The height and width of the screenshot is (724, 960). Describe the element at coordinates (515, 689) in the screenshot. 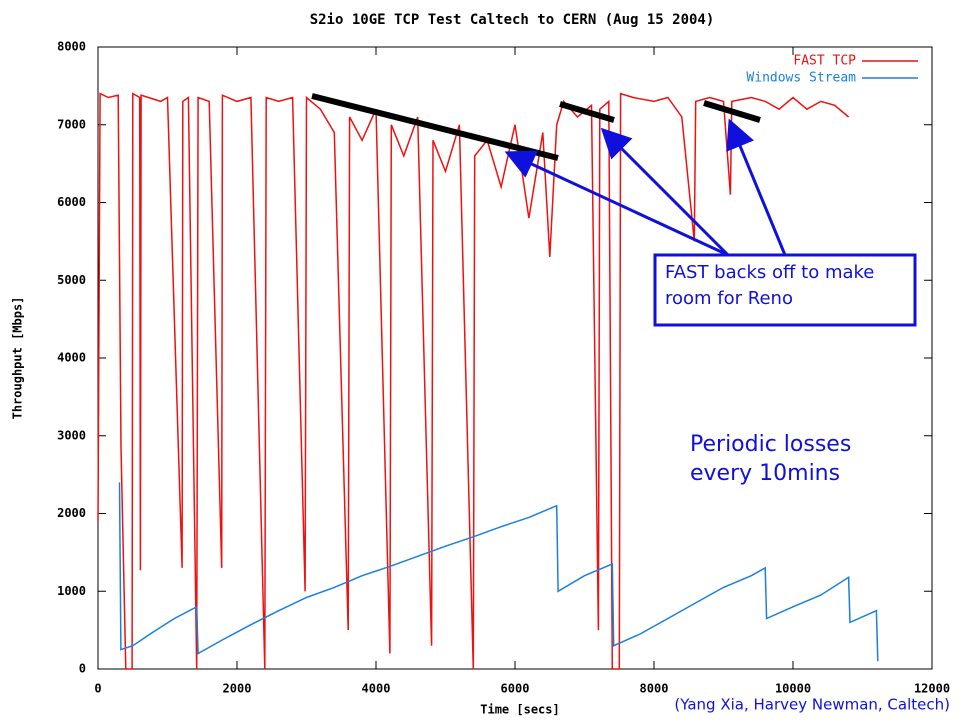

I see `x-tick-label: 6000` at that location.